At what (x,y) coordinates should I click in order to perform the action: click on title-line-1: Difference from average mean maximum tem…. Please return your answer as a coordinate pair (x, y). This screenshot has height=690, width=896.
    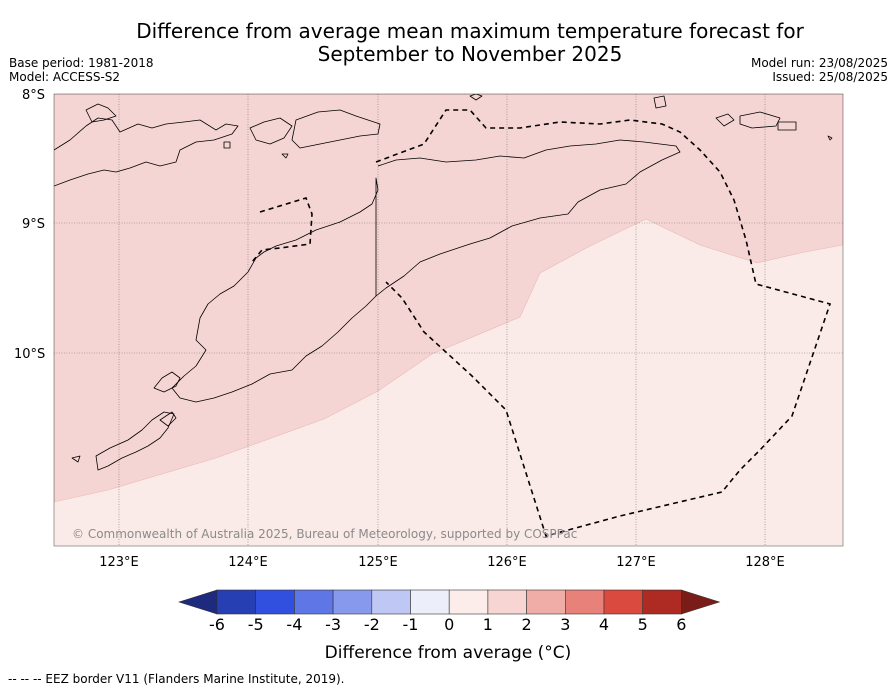
    Looking at the image, I should click on (470, 31).